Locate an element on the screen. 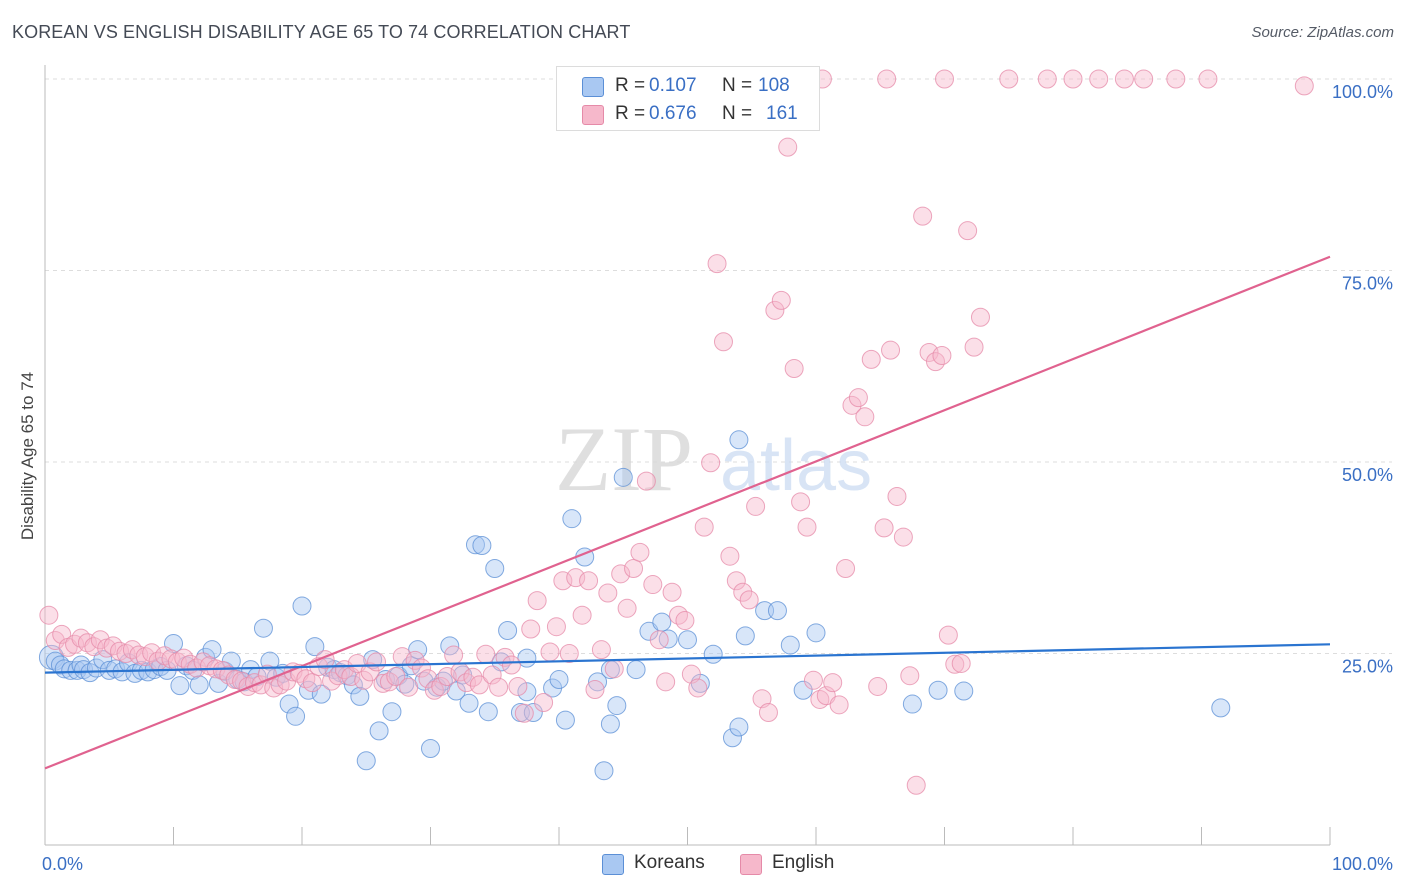 This screenshot has height=892, width=1406. x-tick-label: 0.0% is located at coordinates (62, 864).